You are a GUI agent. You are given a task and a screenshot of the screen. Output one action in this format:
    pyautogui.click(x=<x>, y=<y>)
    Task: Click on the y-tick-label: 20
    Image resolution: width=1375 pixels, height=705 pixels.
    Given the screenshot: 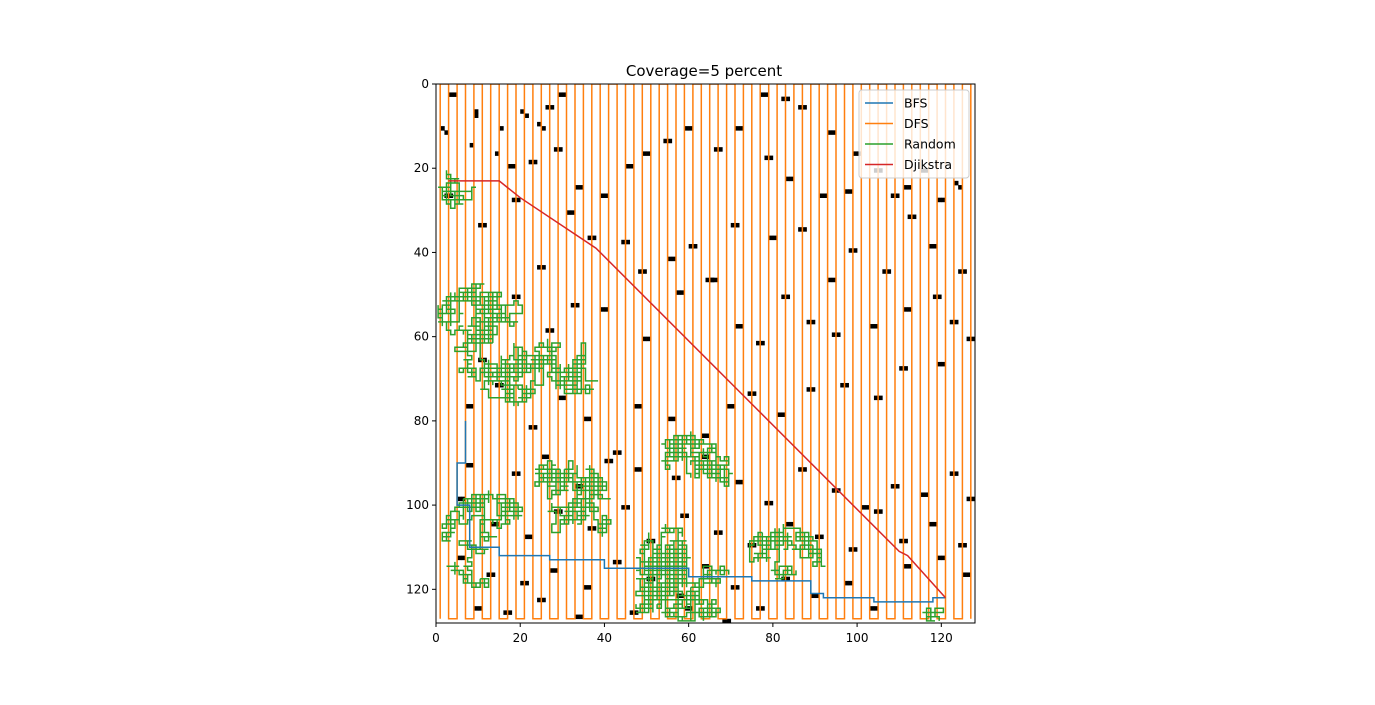 What is the action you would take?
    pyautogui.click(x=421, y=168)
    